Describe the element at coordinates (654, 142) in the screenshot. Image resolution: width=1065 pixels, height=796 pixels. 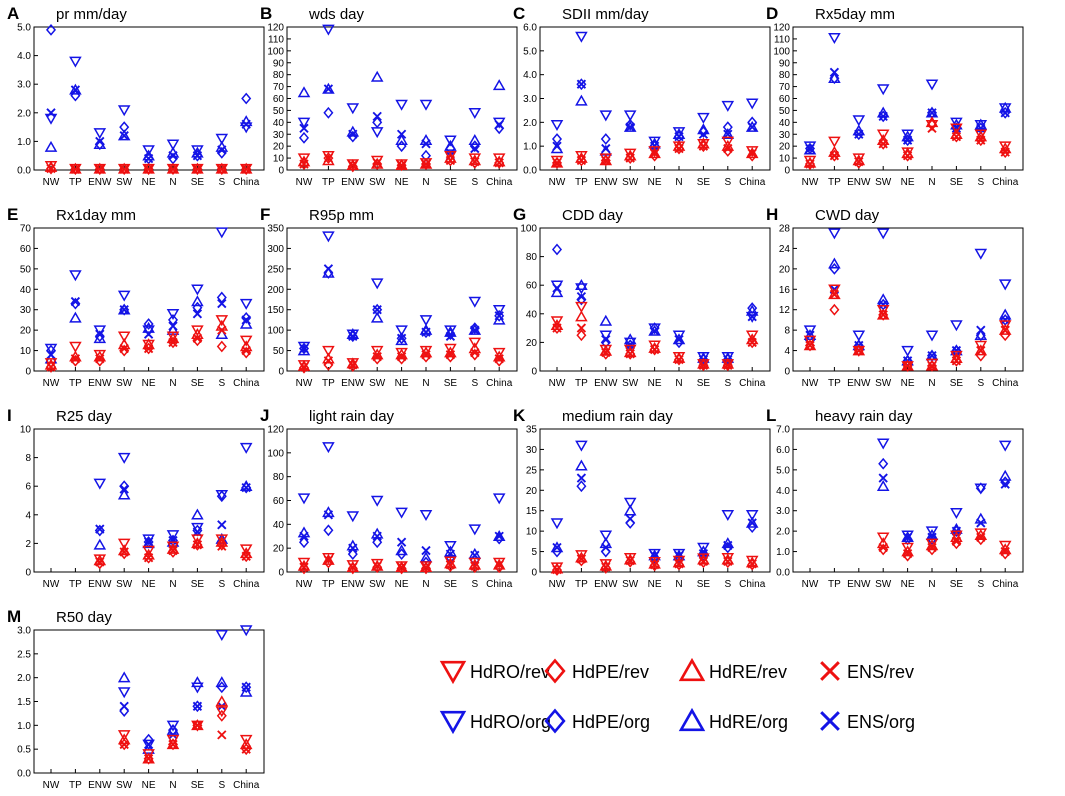
I see `data-point-hdro-org-ne` at that location.